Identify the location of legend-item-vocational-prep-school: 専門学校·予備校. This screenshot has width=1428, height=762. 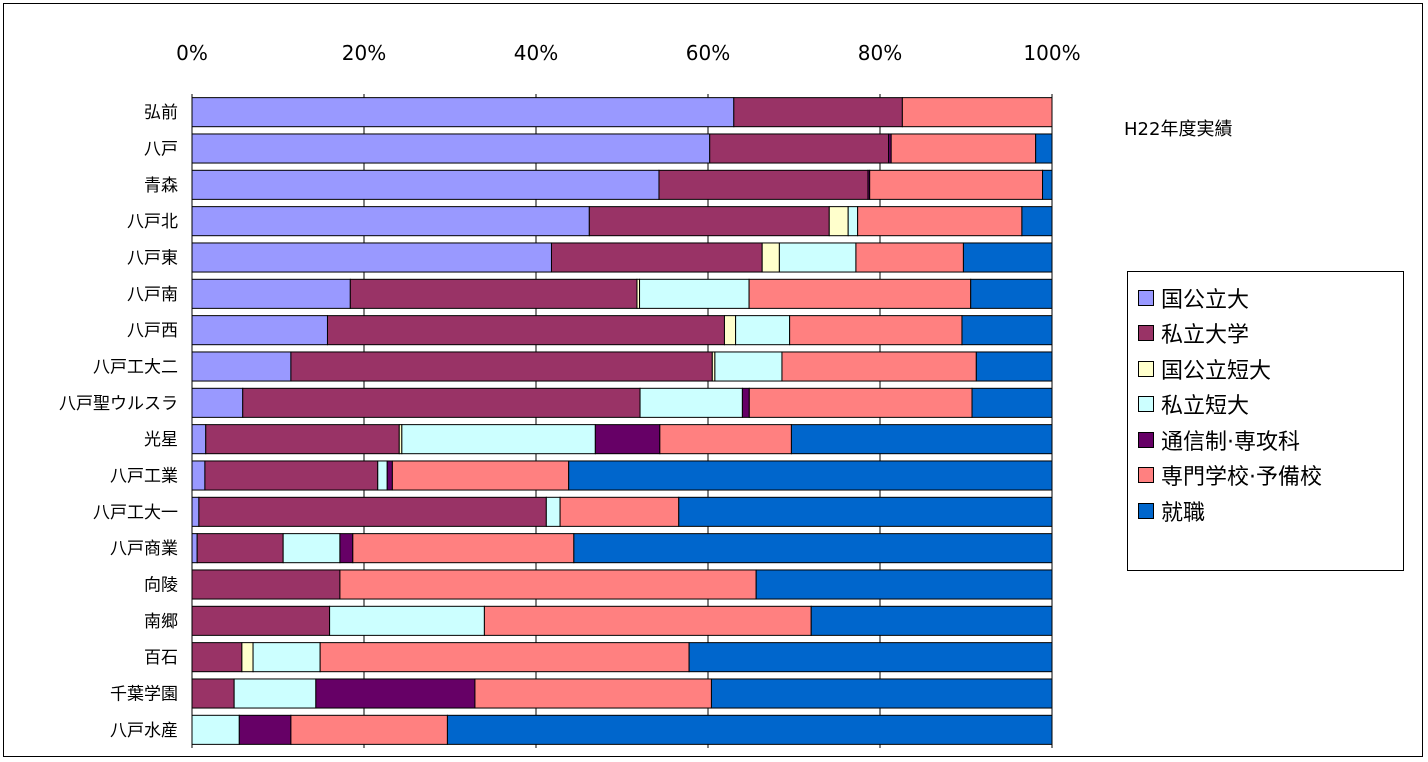
(1265, 476).